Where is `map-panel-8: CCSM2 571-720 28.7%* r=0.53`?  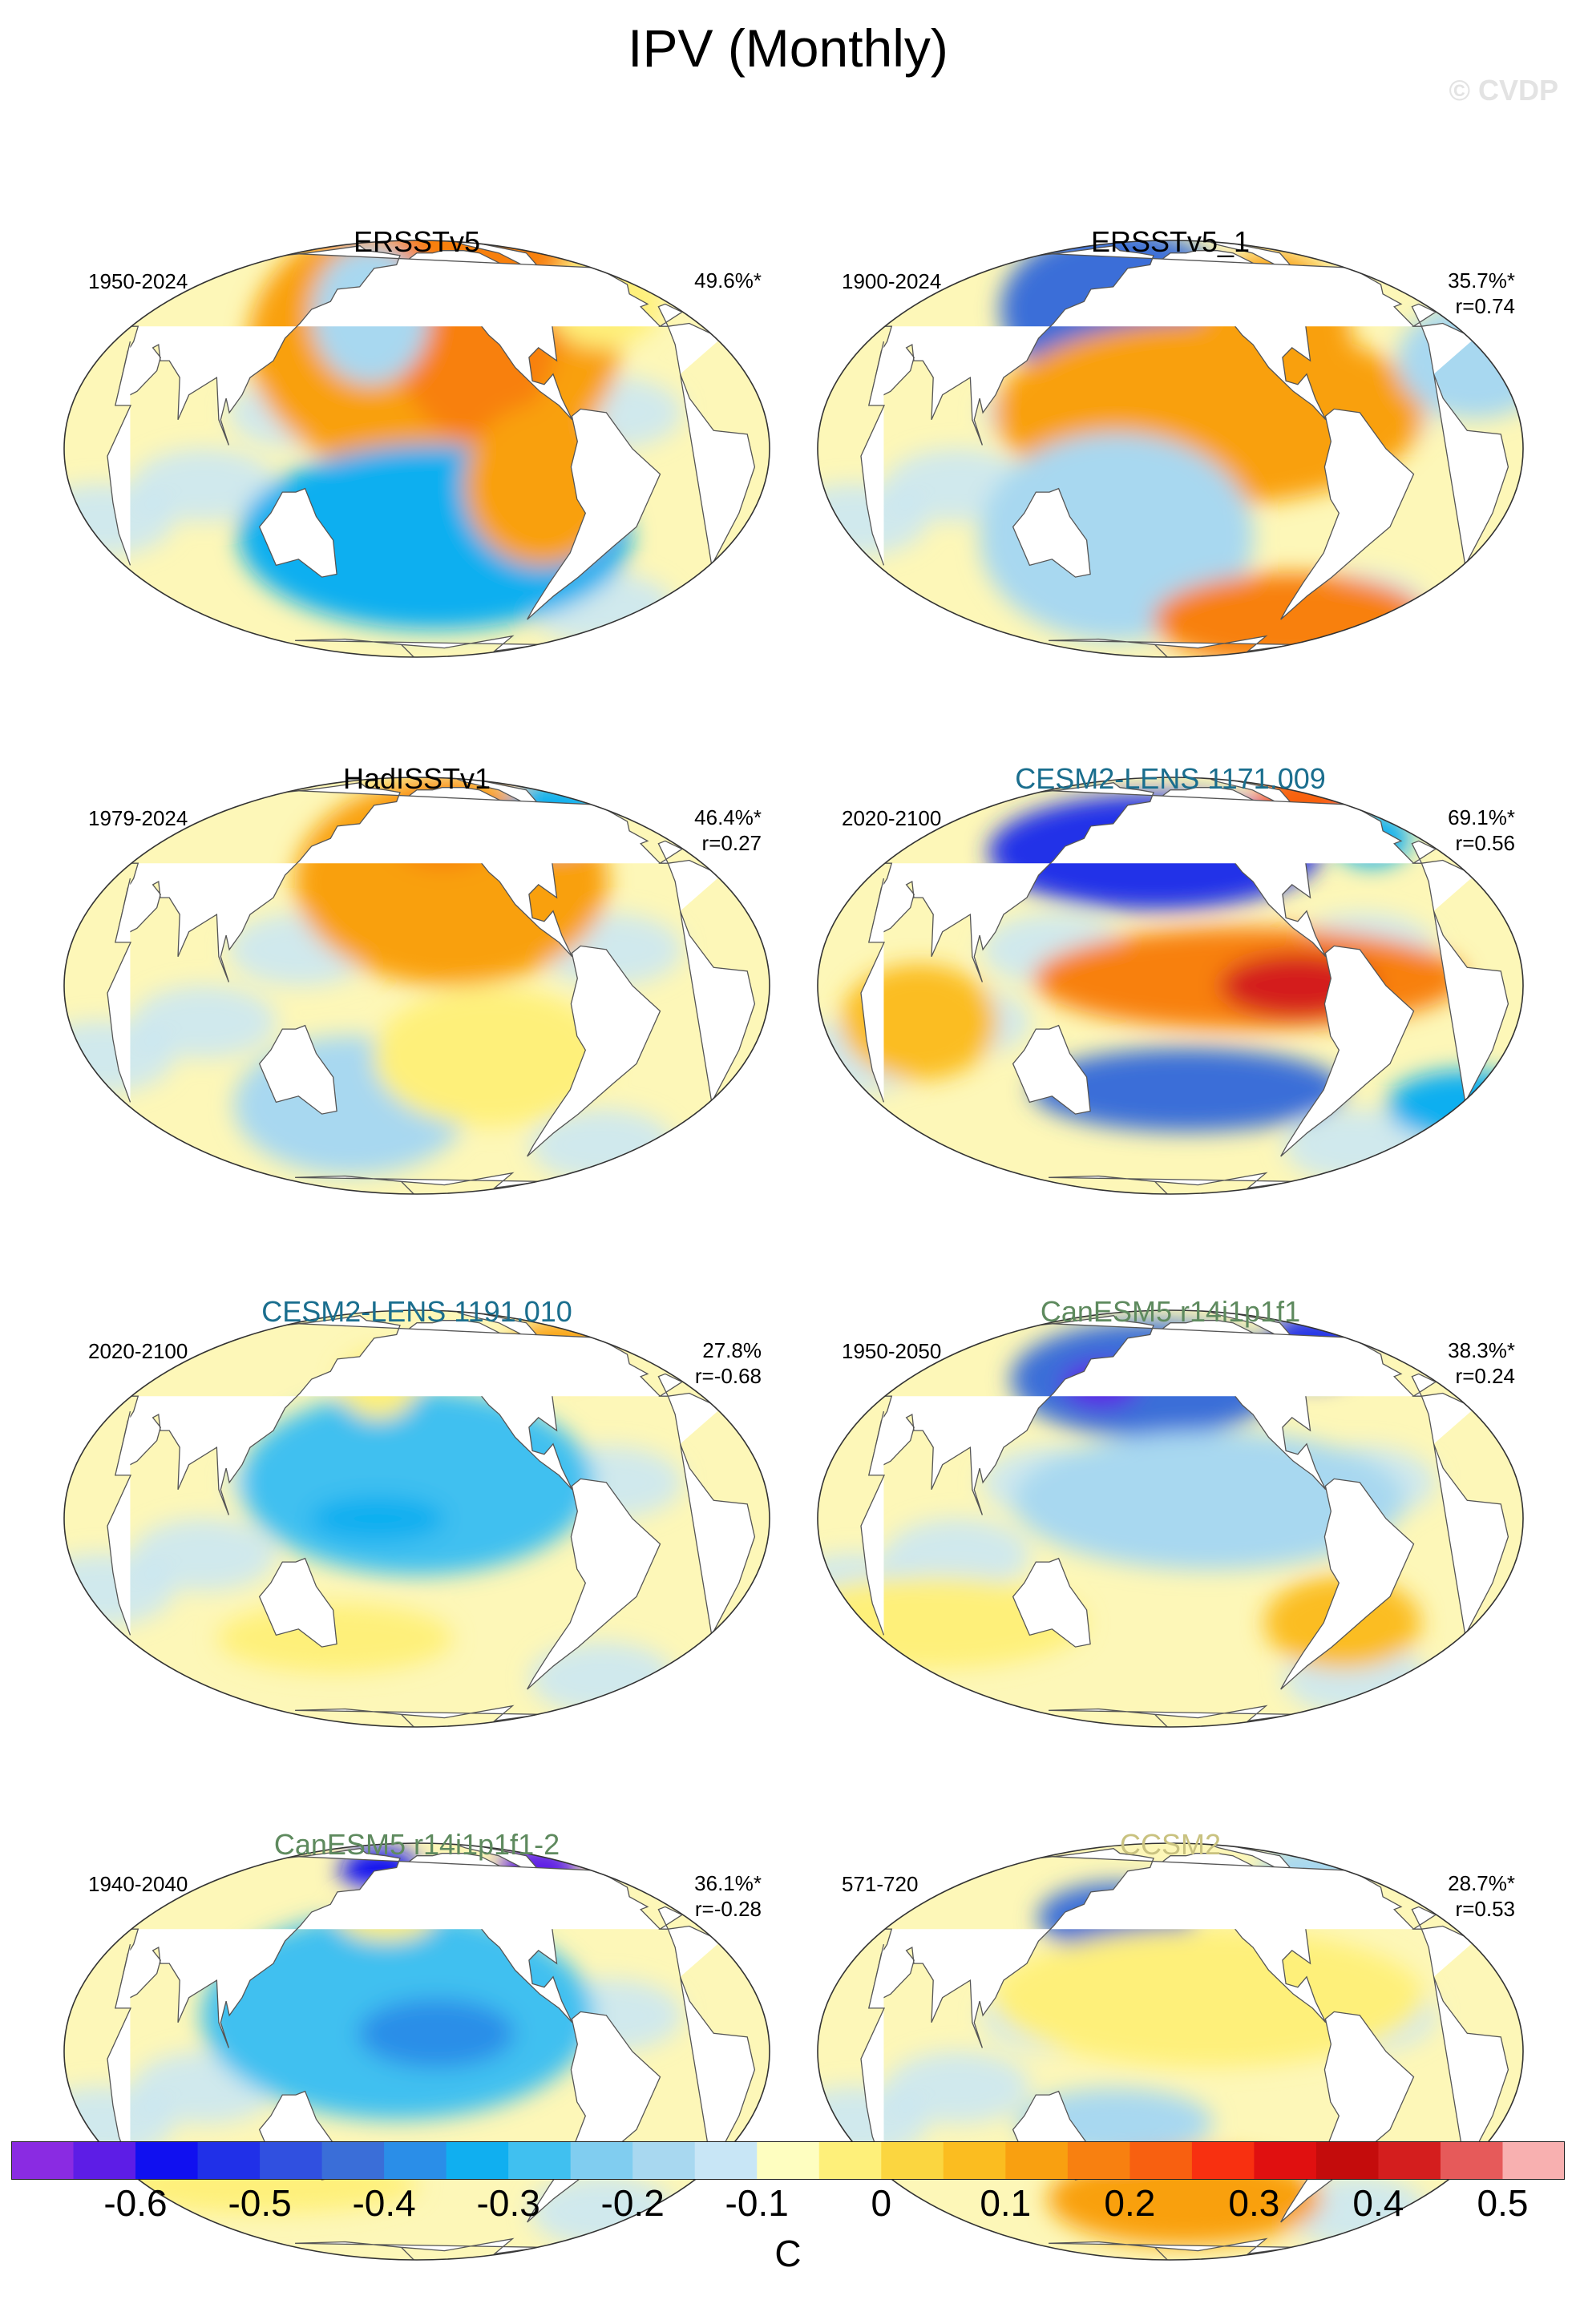
map-panel-8: CCSM2 571-720 28.7%* r=0.53 is located at coordinates (1170, 1991).